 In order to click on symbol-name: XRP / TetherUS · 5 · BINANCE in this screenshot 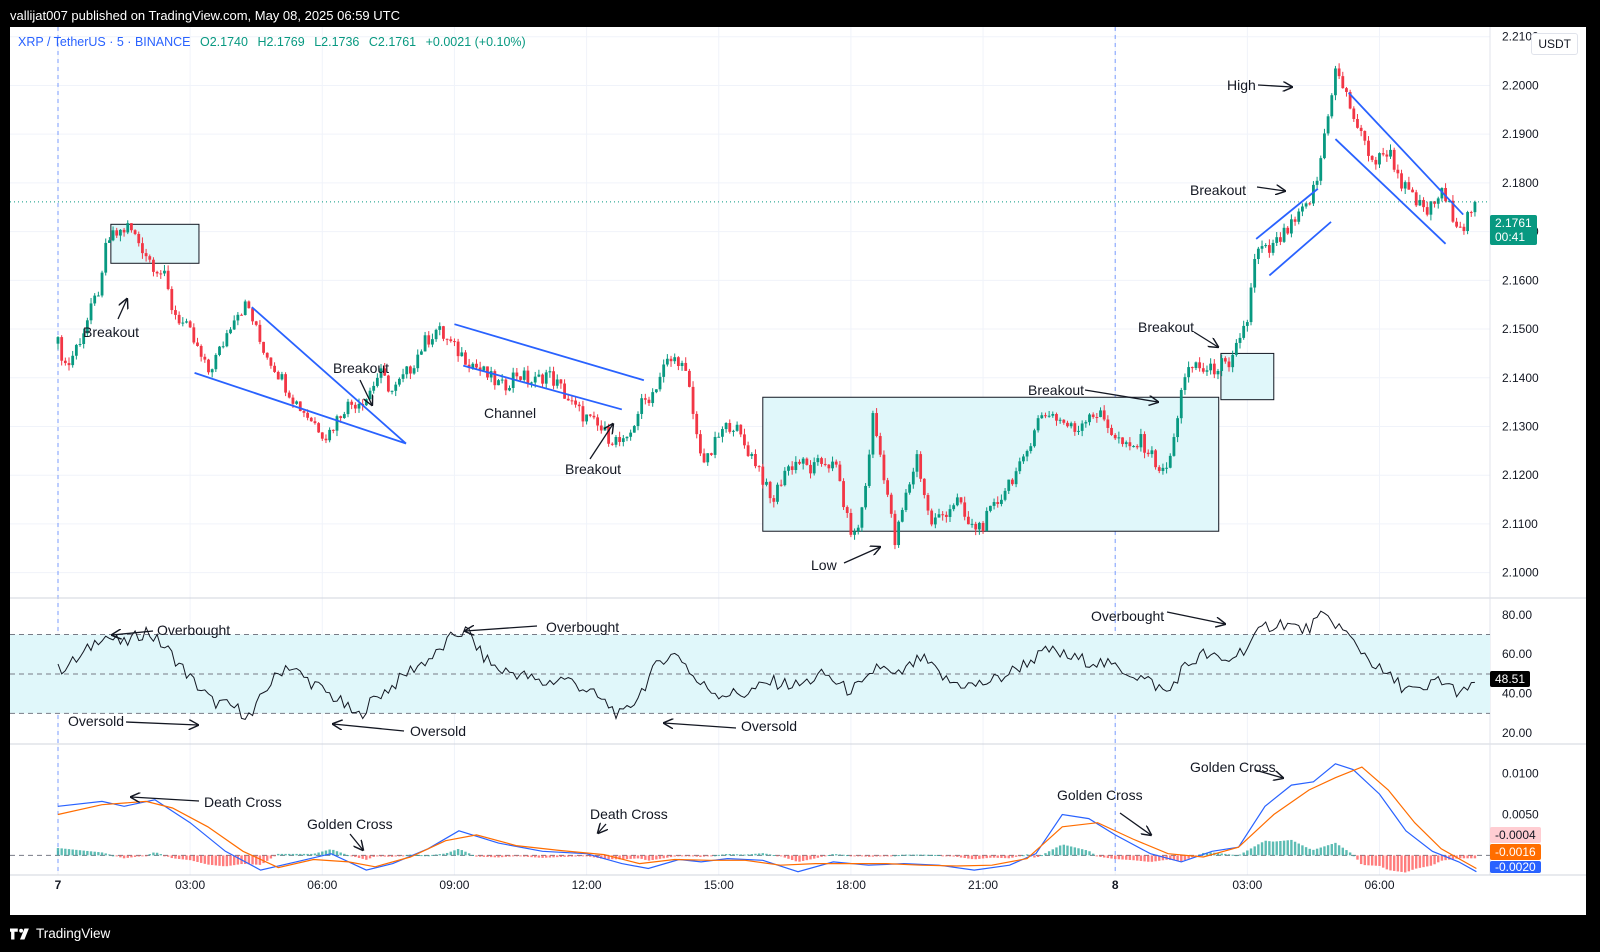, I will do `click(104, 42)`.